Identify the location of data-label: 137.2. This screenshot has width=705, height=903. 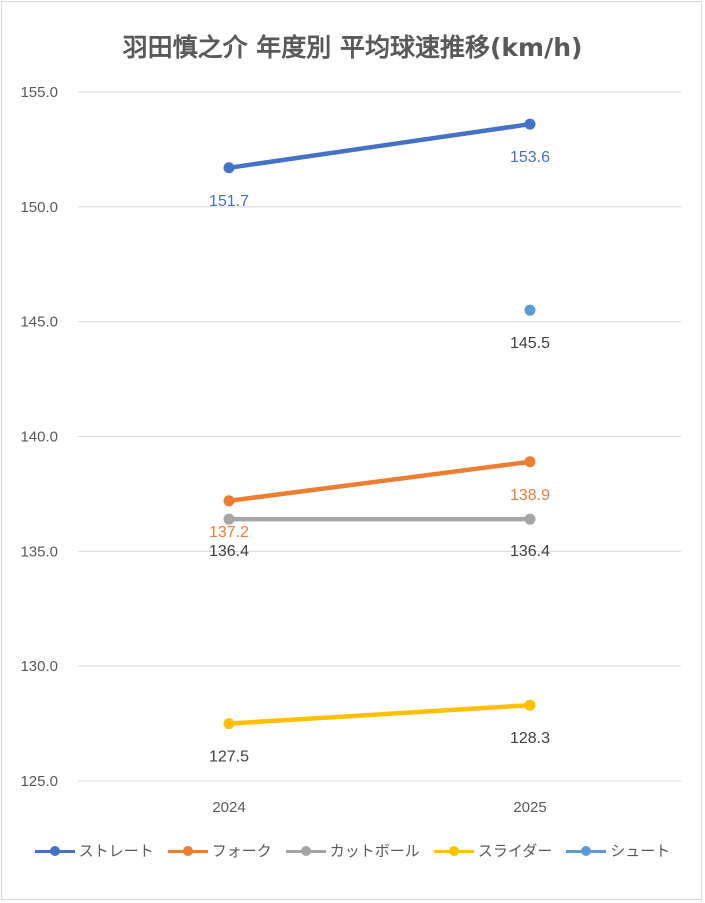
(229, 532).